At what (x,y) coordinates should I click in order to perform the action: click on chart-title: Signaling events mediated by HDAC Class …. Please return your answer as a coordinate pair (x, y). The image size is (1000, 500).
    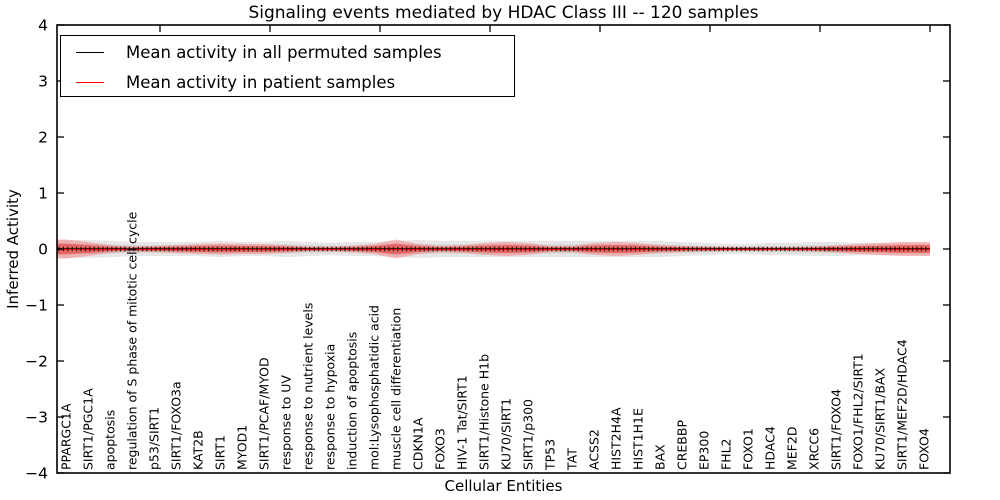
    Looking at the image, I should click on (503, 13).